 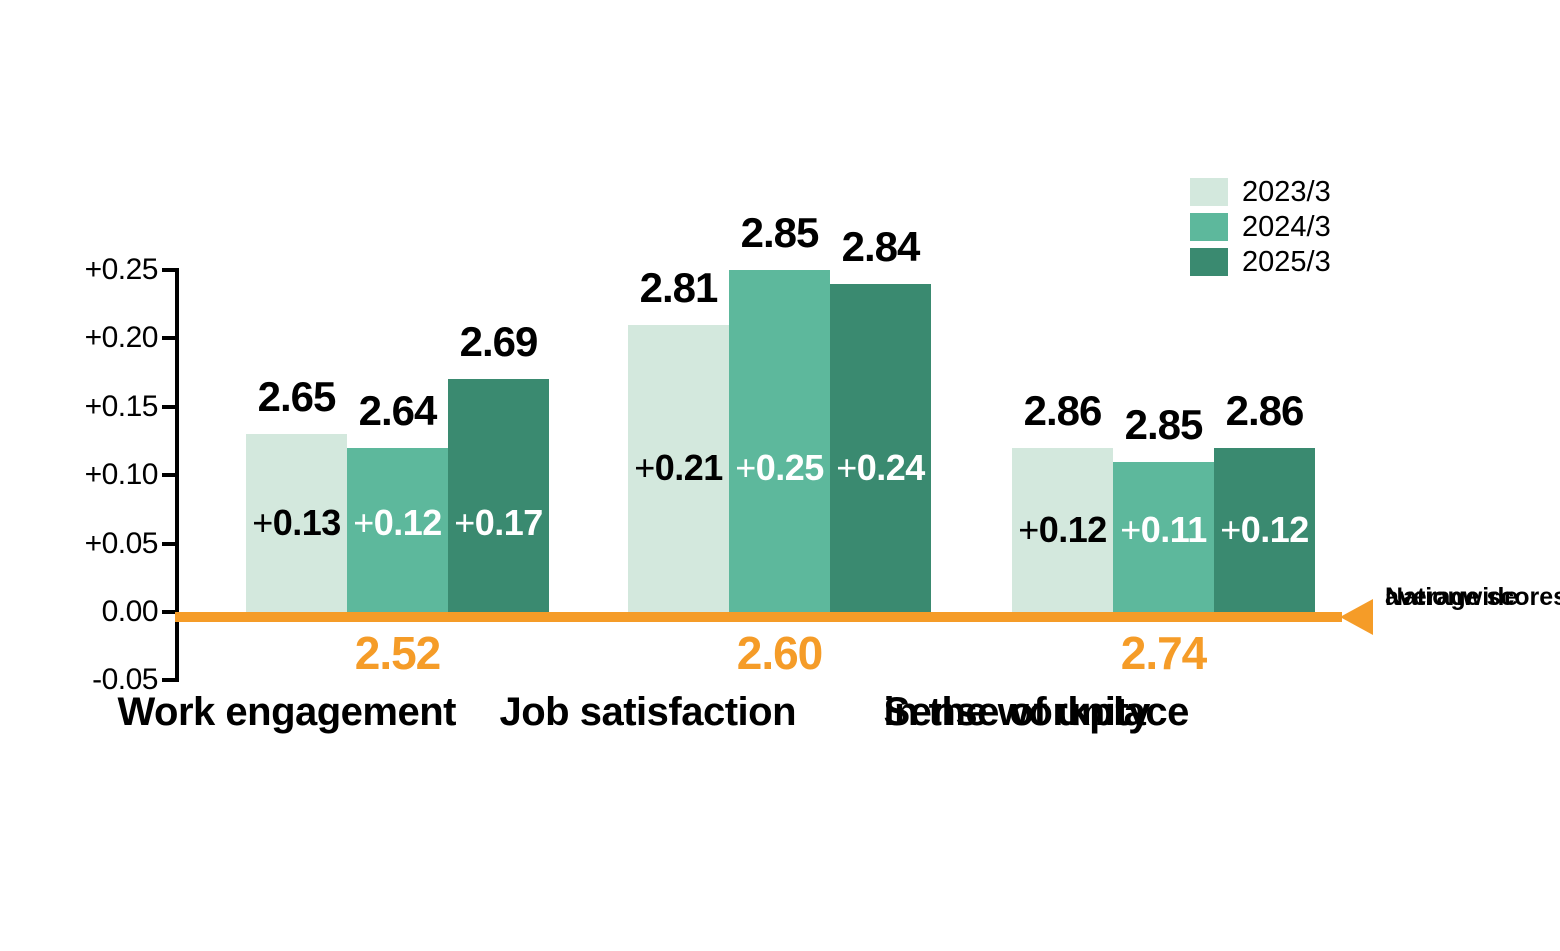 What do you see at coordinates (1164, 653) in the screenshot?
I see `group-average-label: 2.74` at bounding box center [1164, 653].